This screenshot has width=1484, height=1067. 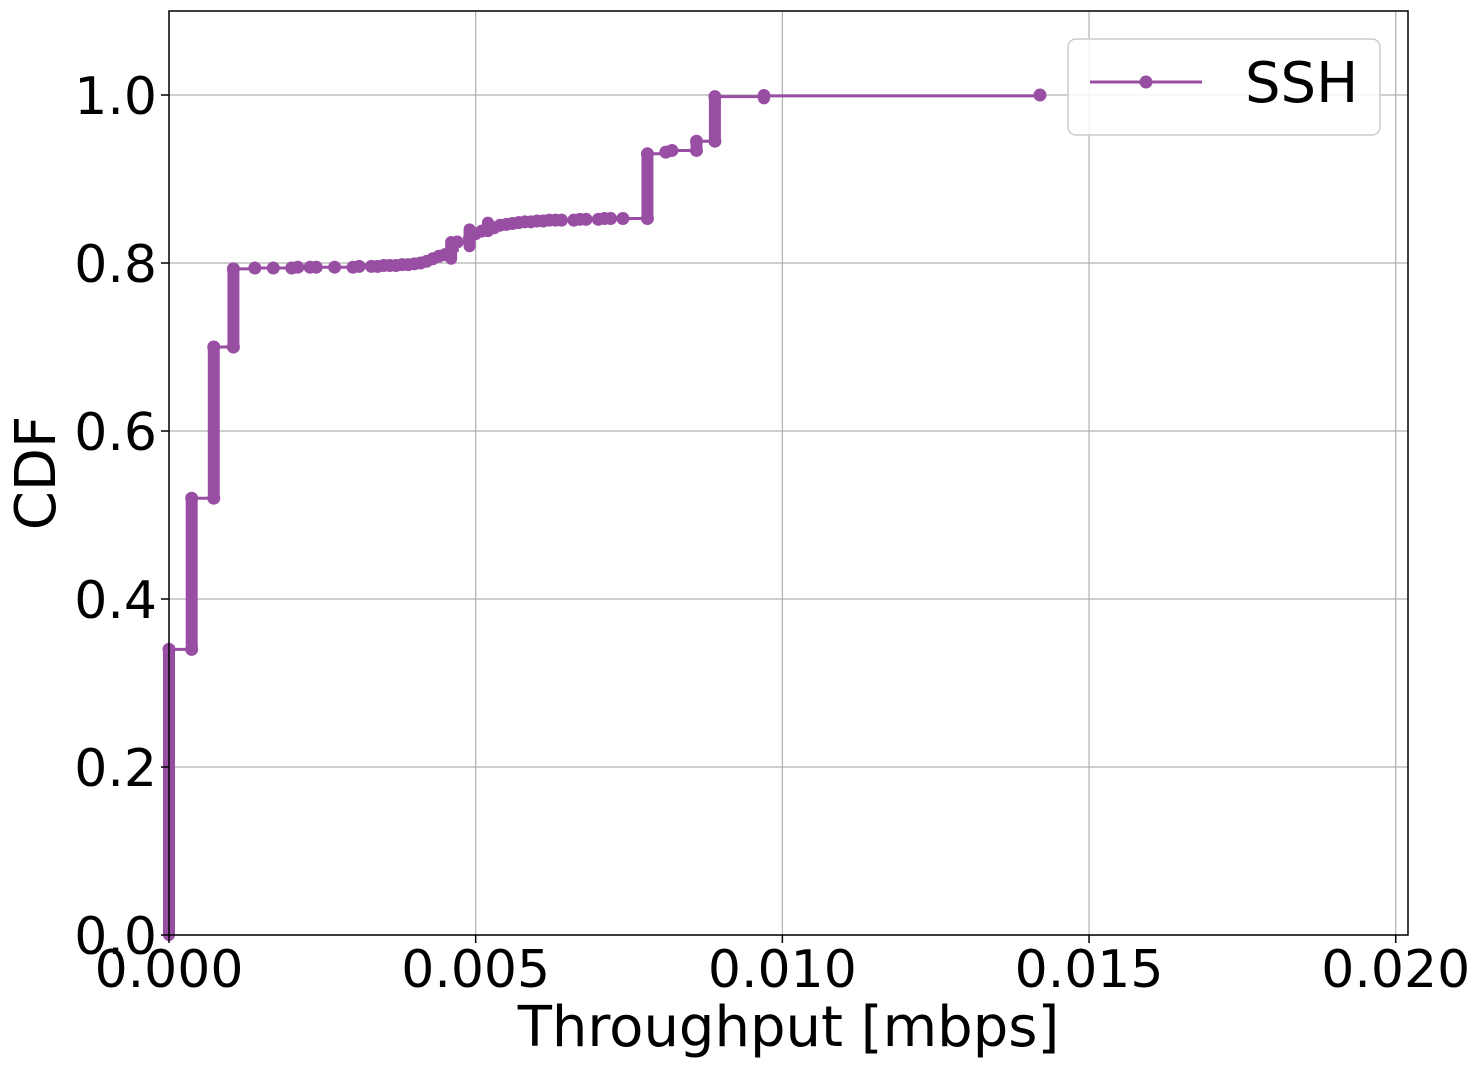 I want to click on x-tick-label-0: 0.000, so click(x=169, y=970).